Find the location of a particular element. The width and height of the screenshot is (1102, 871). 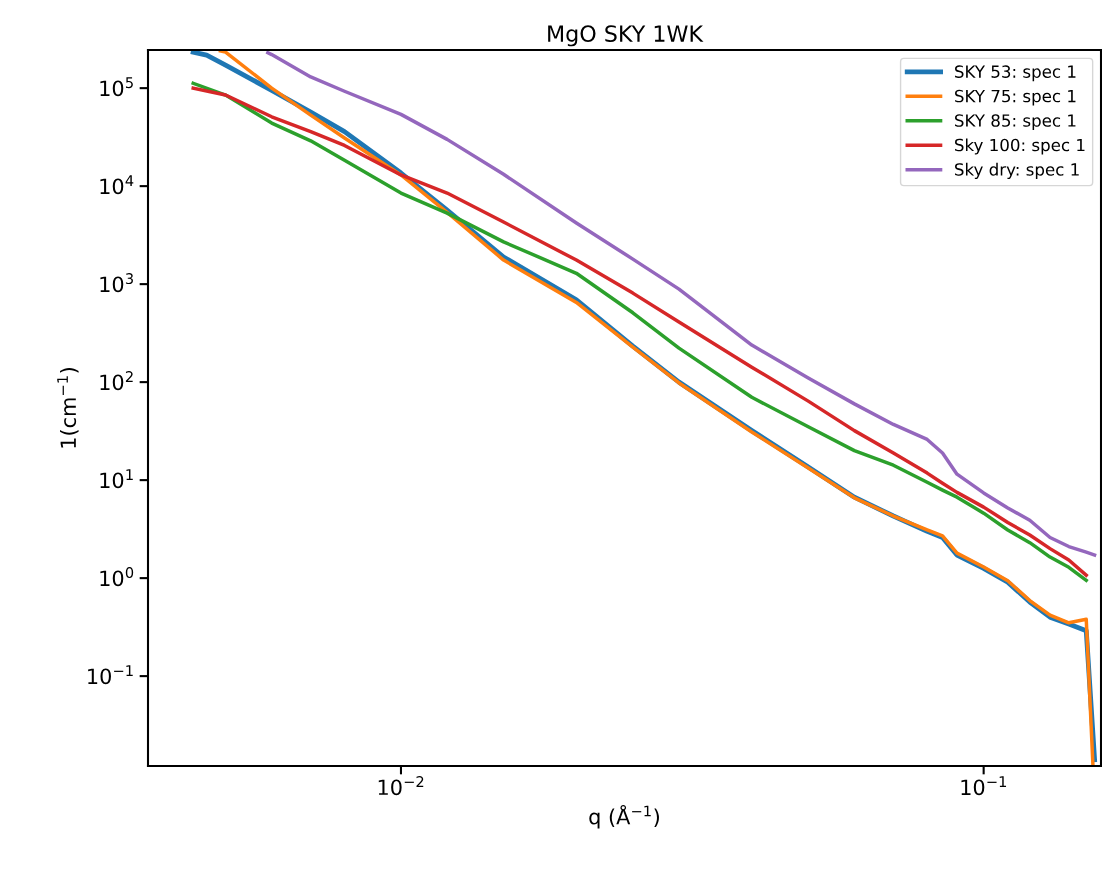

x-tick-label: 10$^{−2}$ is located at coordinates (401, 786).